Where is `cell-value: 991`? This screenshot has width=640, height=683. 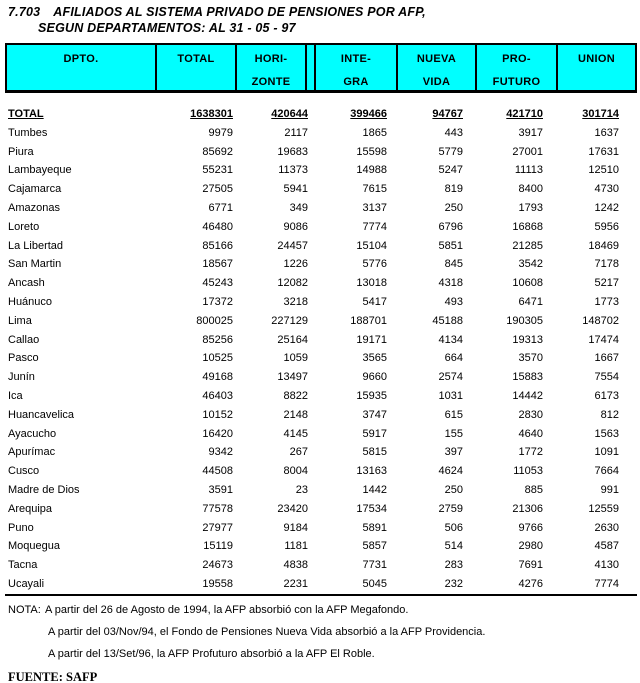 cell-value: 991 is located at coordinates (609, 489).